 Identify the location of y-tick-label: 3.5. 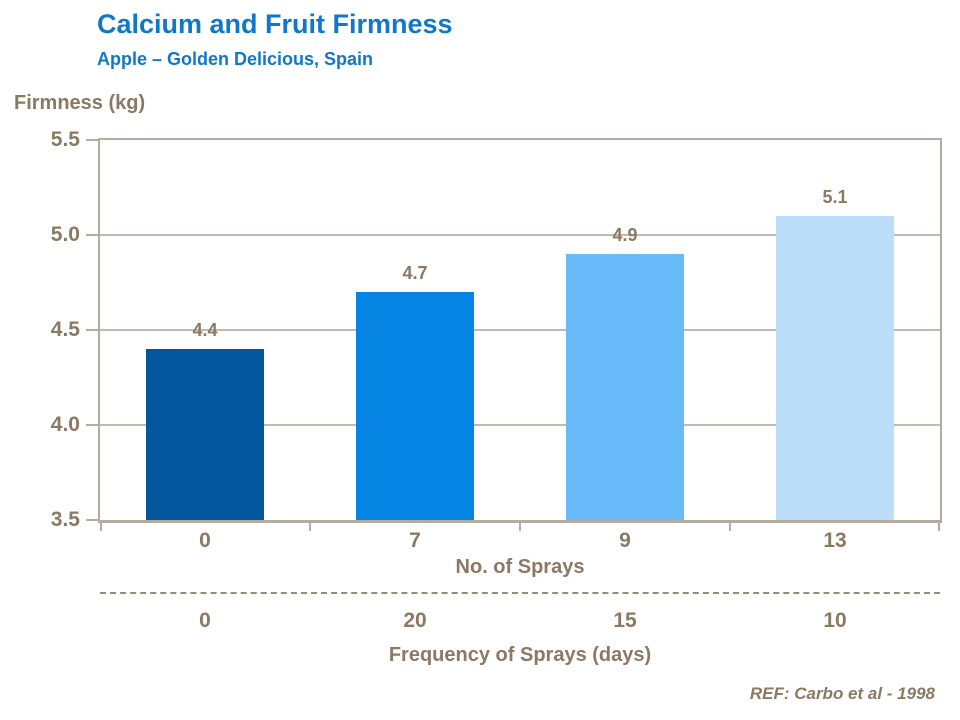
(65, 519).